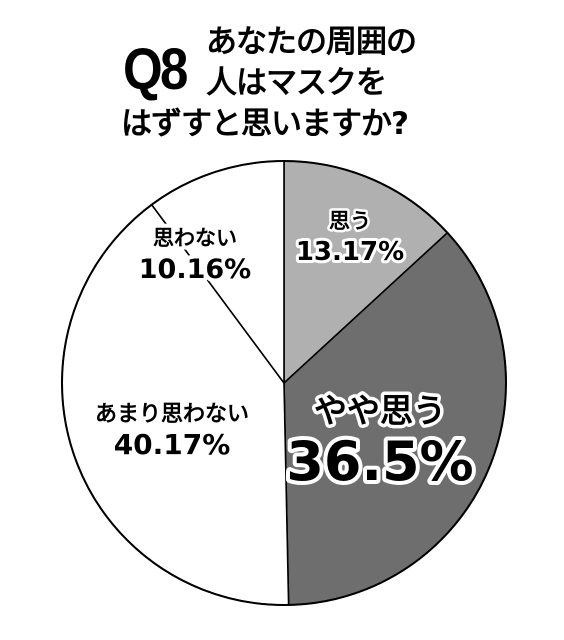 The width and height of the screenshot is (564, 640). I want to click on slice-label-3: あまり思わない, so click(172, 414).